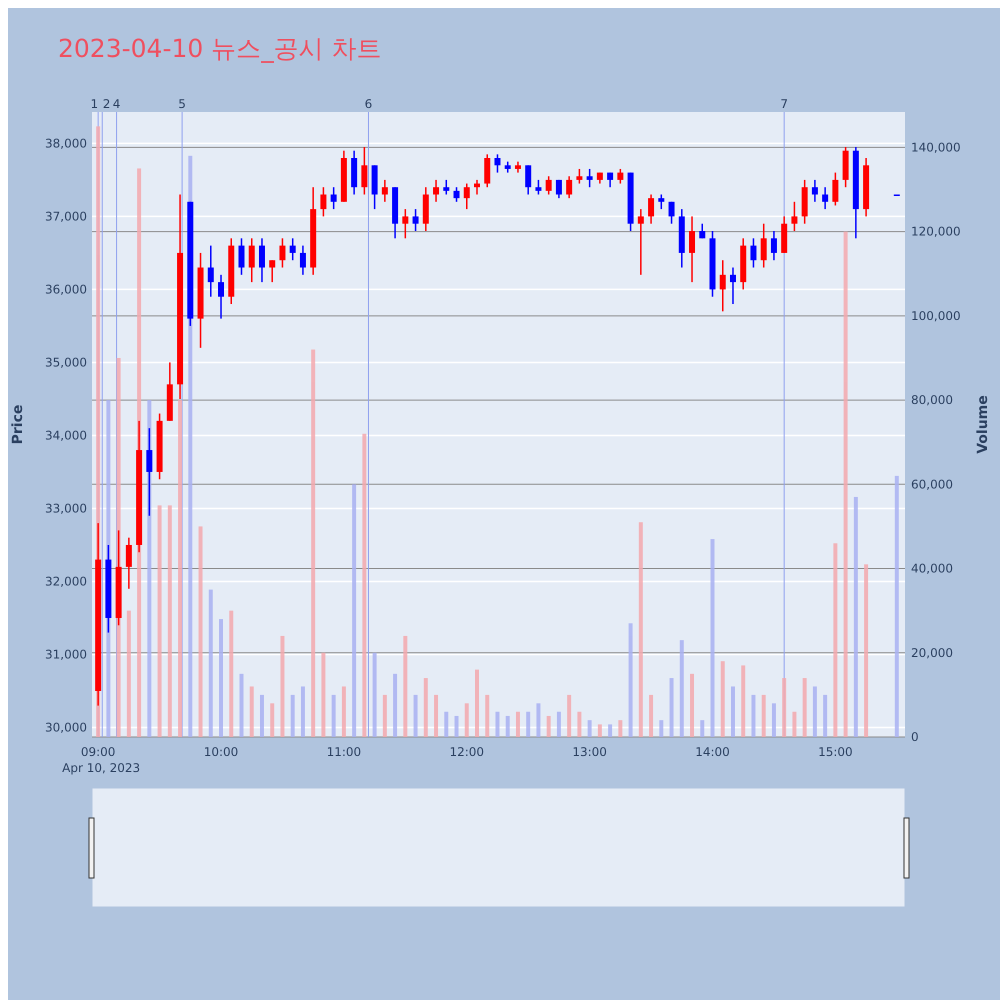 This screenshot has height=1000, width=1000. I want to click on y2-tick-label: 20,000, so click(932, 653).